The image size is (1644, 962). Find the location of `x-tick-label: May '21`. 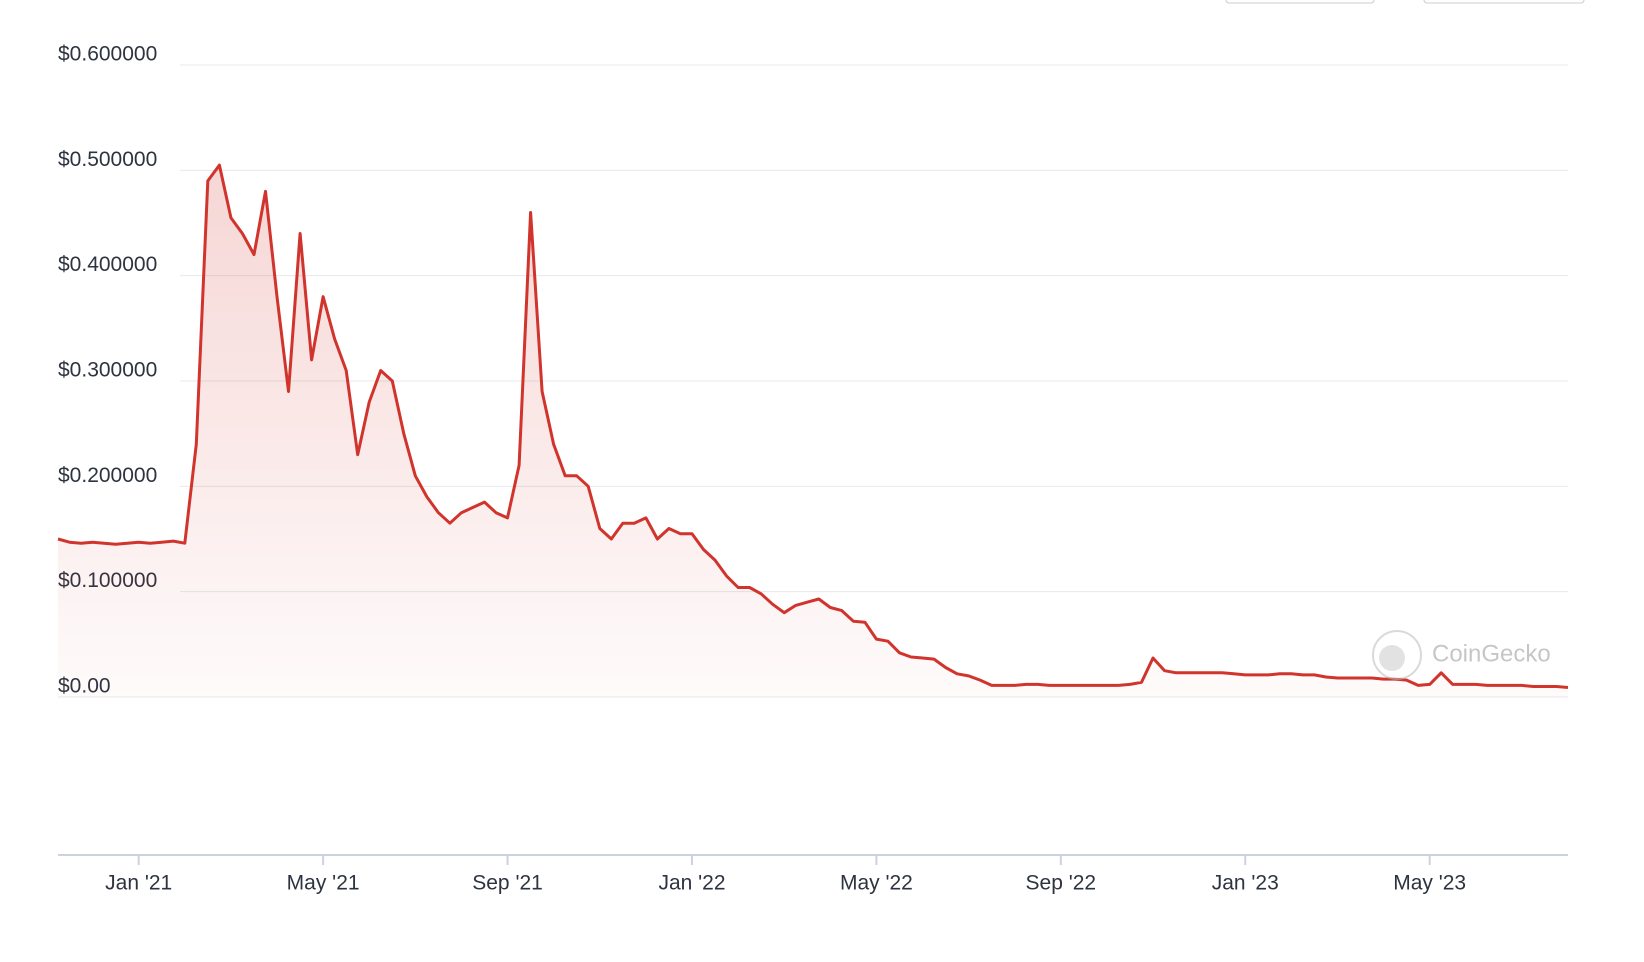

x-tick-label: May '21 is located at coordinates (323, 883).